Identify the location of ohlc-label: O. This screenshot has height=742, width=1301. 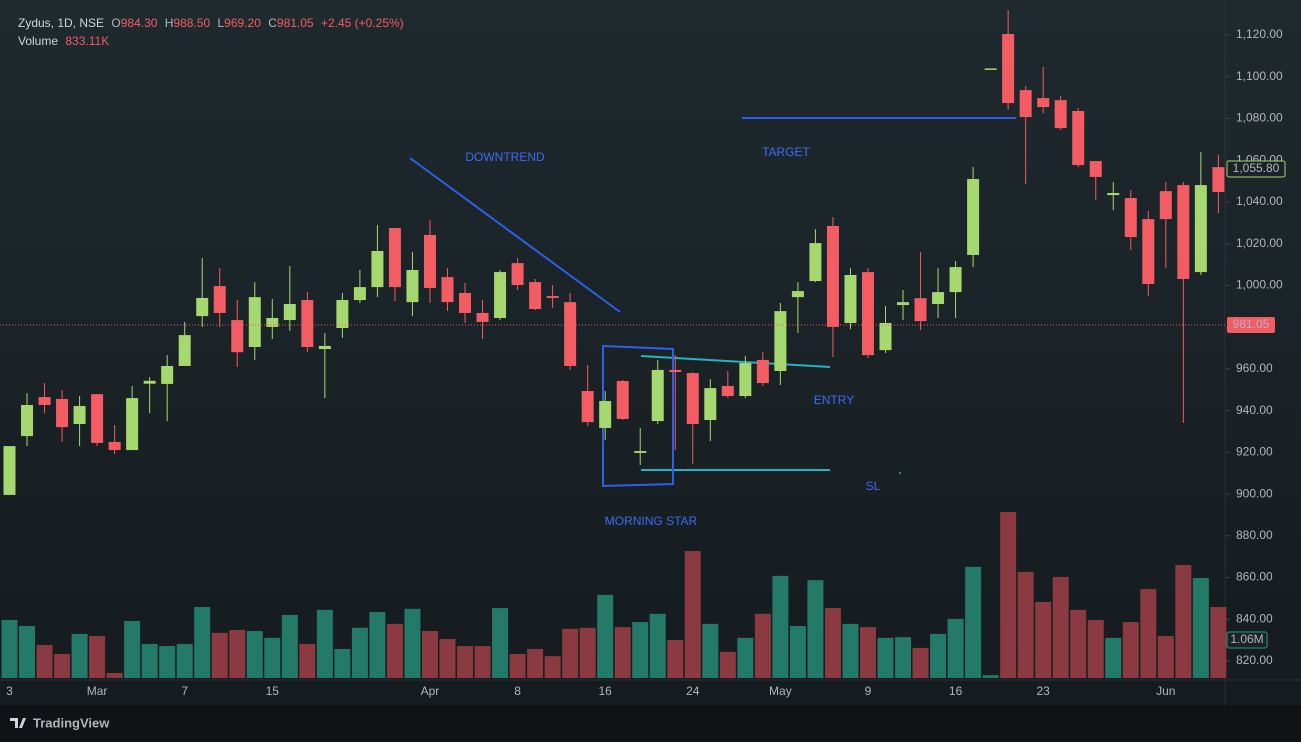
(115, 23).